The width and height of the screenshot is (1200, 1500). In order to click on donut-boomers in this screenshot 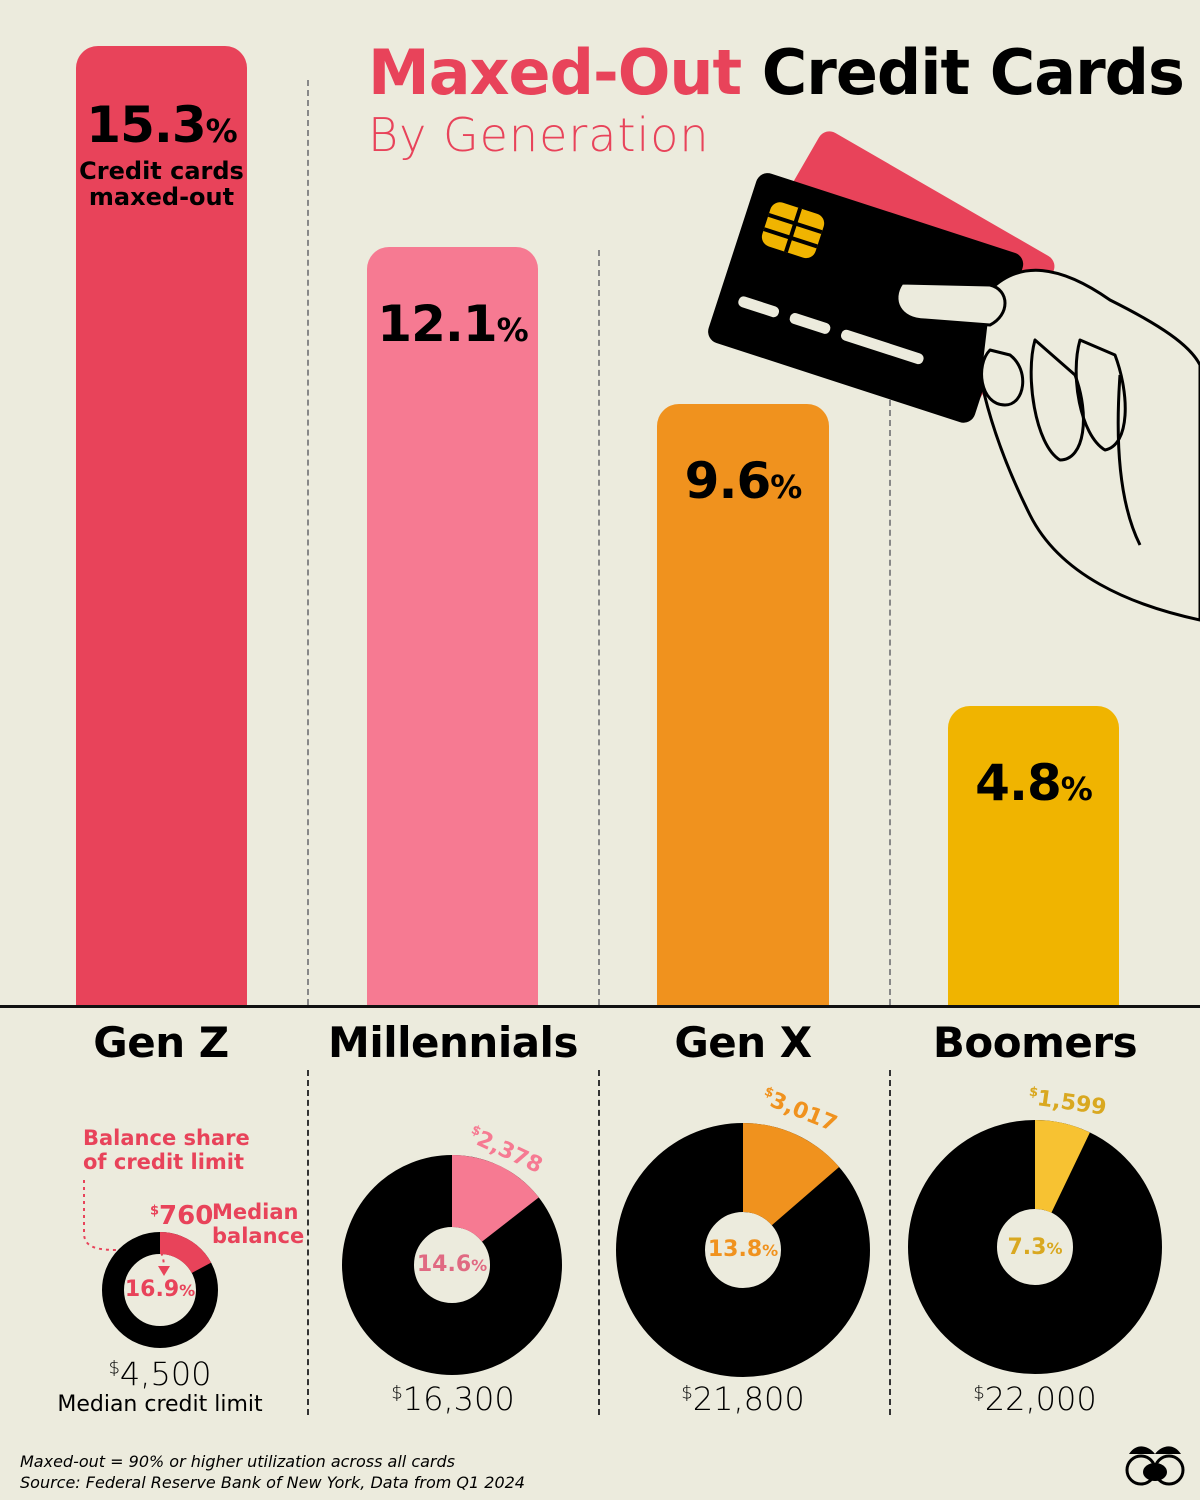, I will do `click(1035, 1247)`.